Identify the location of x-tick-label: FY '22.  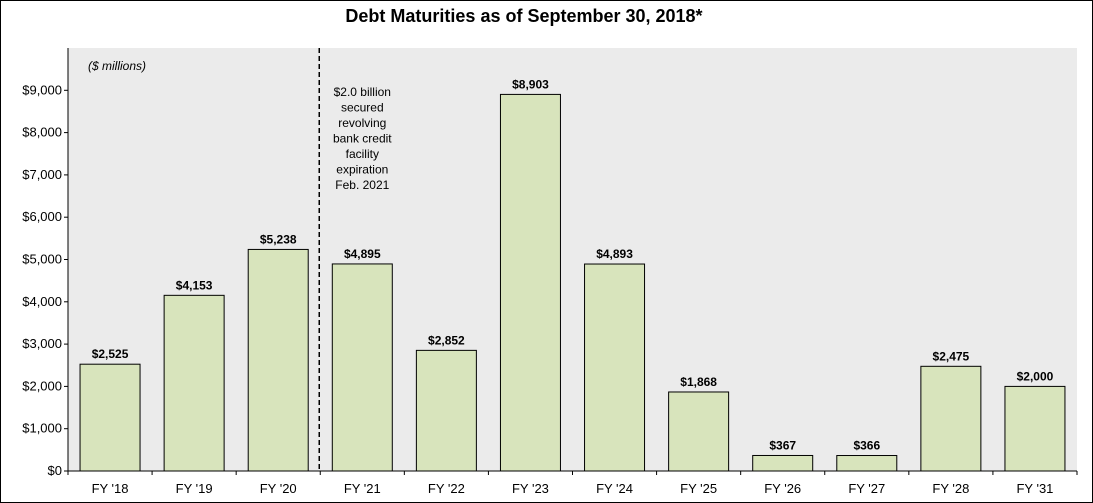
(446, 488).